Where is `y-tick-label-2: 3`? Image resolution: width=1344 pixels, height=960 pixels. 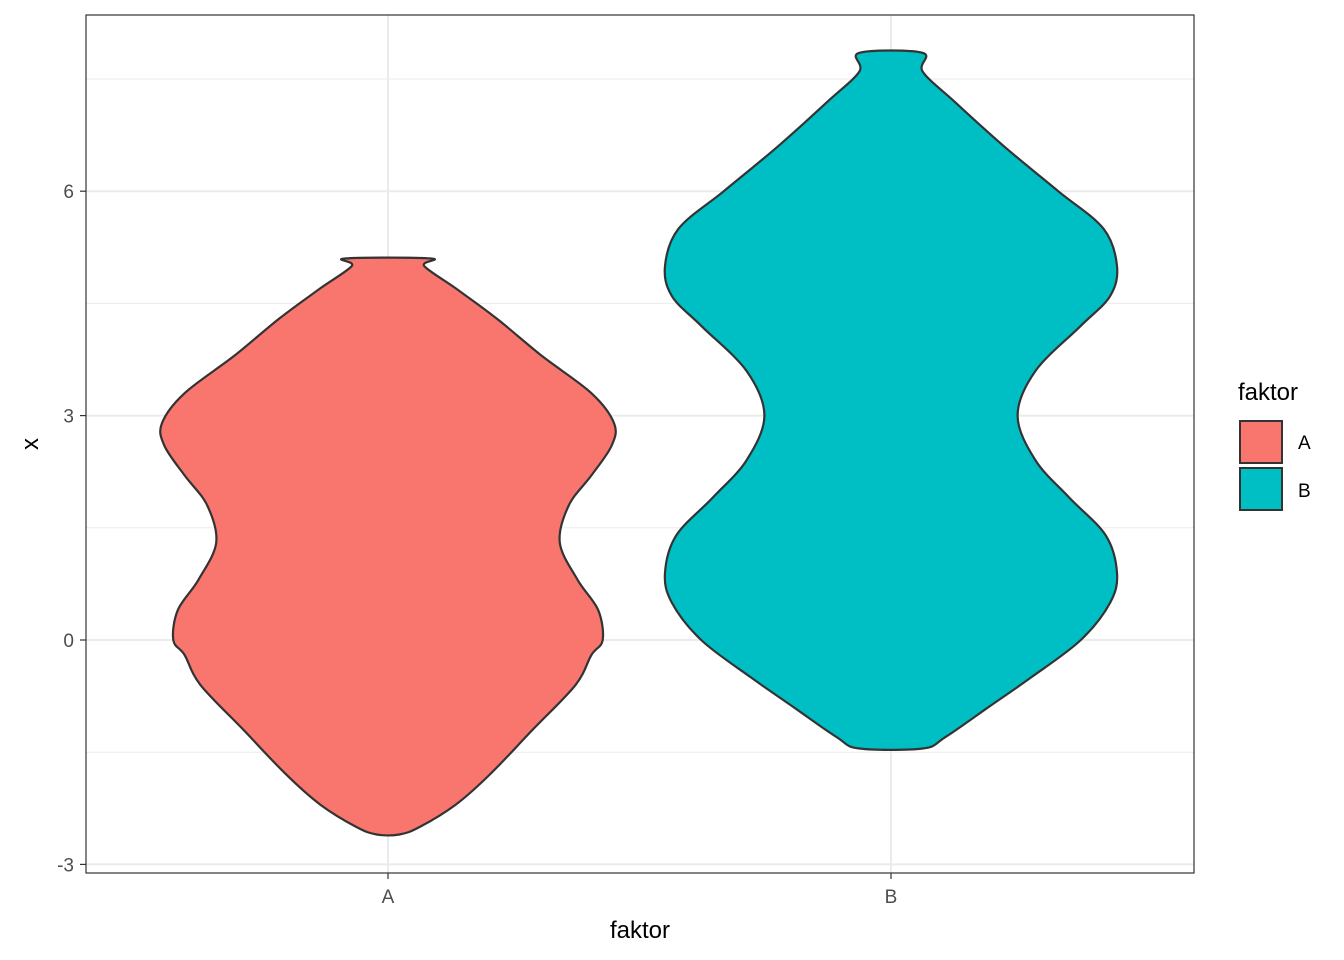 y-tick-label-2: 3 is located at coordinates (68, 417).